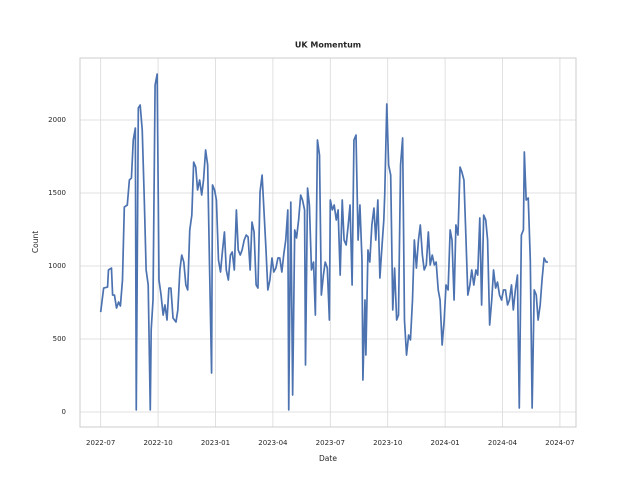  I want to click on x-tick-label: 2022-10, so click(157, 443).